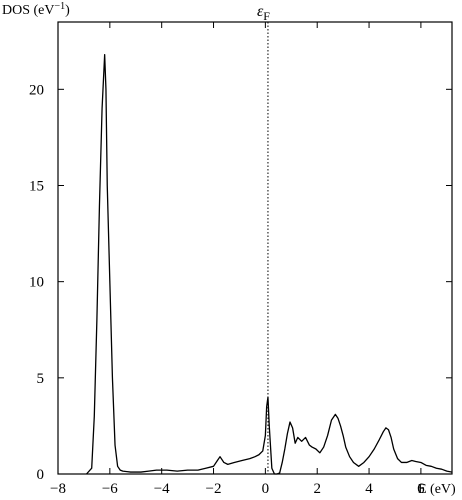 This screenshot has height=500, width=462. What do you see at coordinates (421, 489) in the screenshot?
I see `x-tick-label: 6` at bounding box center [421, 489].